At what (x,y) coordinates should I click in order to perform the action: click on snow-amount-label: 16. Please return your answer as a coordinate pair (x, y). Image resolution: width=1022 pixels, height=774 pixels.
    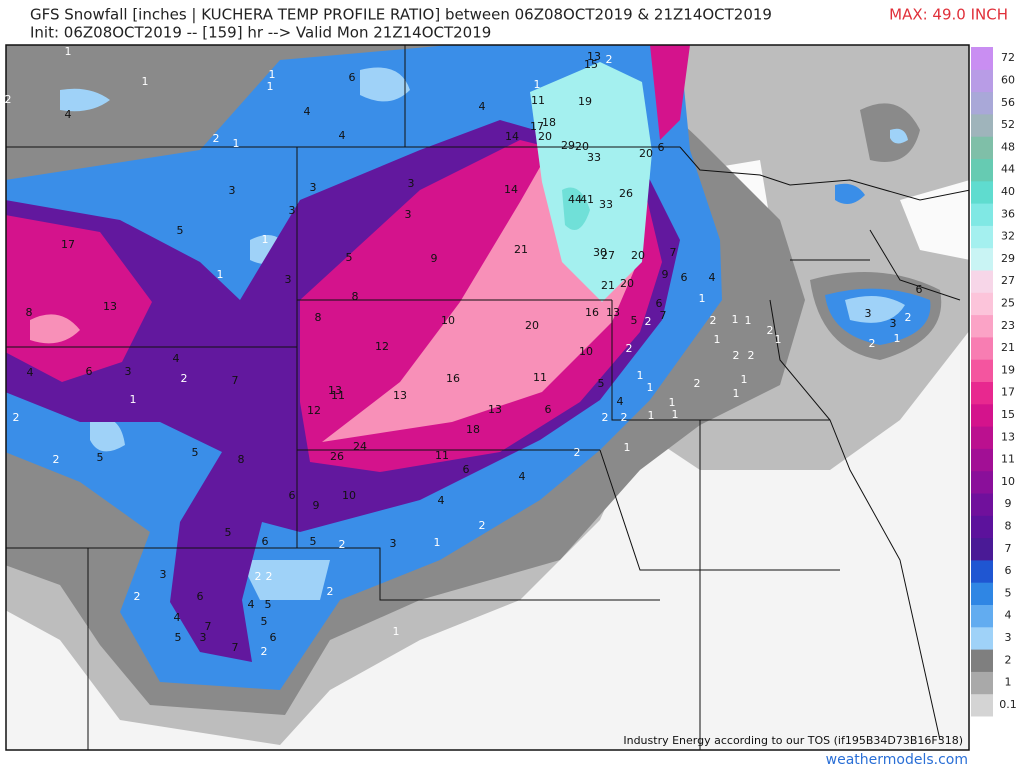
    Looking at the image, I should click on (592, 312).